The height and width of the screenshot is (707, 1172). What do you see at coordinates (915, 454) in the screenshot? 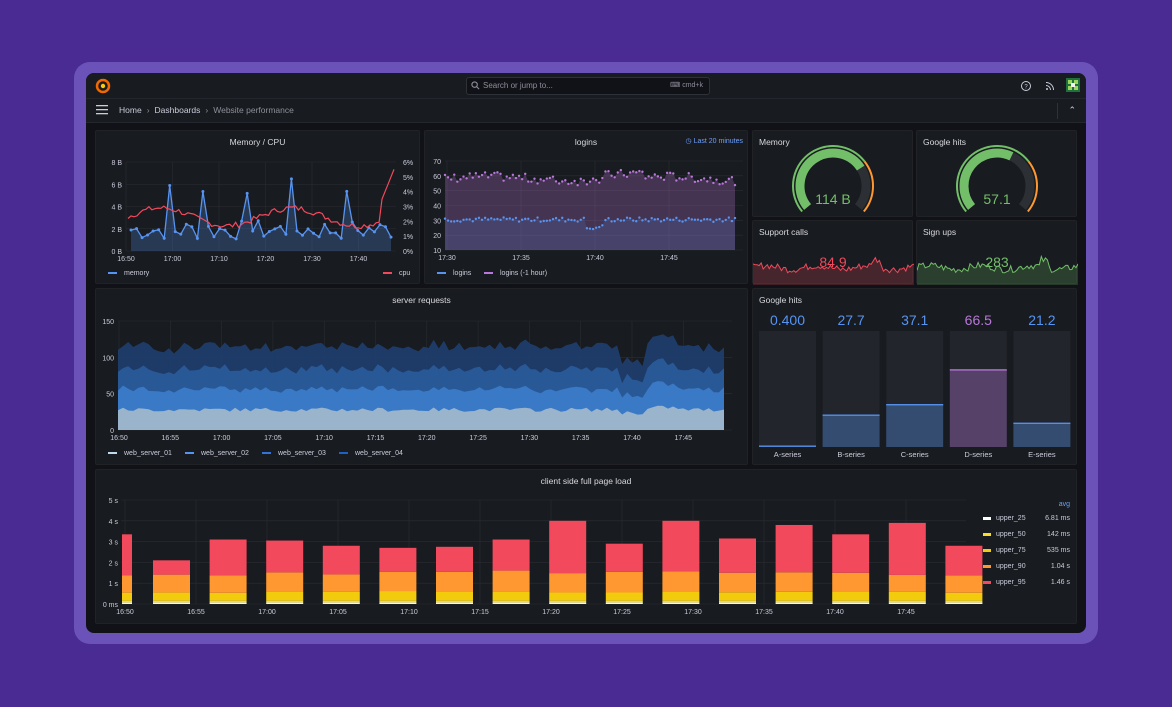
I see `bar-label: C-series` at bounding box center [915, 454].